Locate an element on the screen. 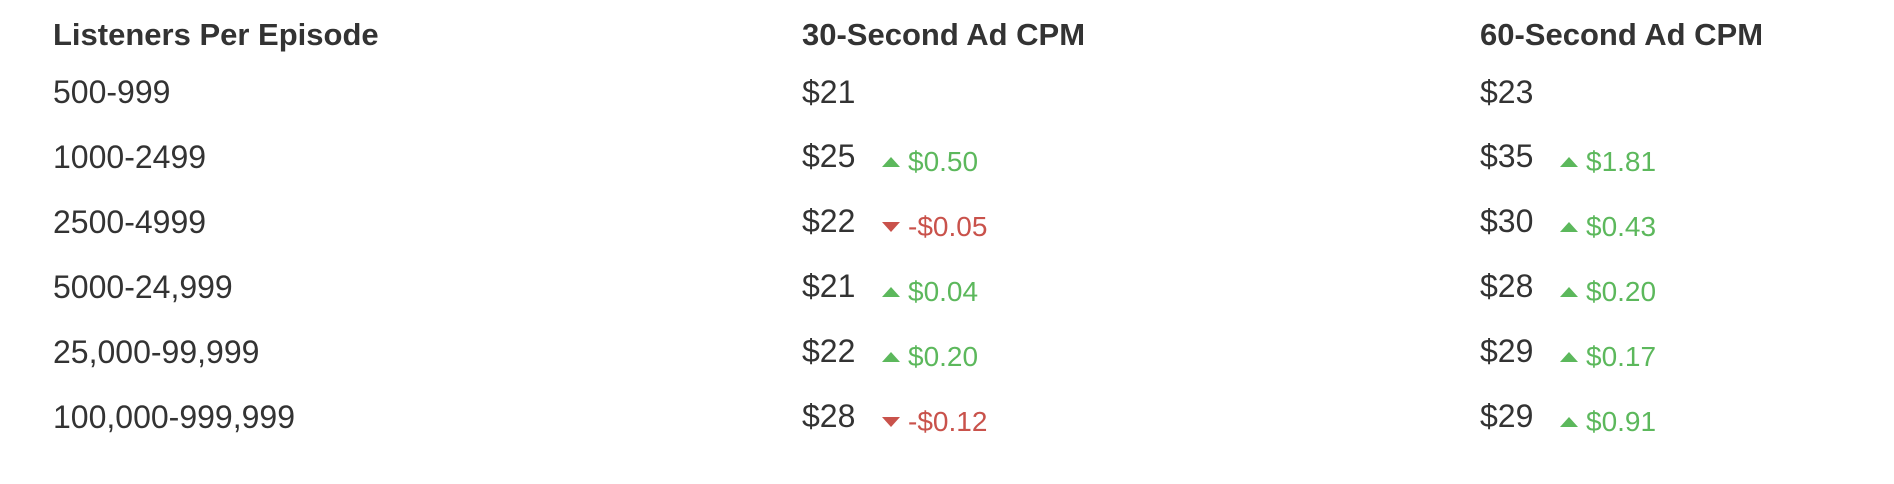 This screenshot has height=484, width=1894. table-row: 2500-4999 $22 -$0.05 $30 $0.43 is located at coordinates (946, 222).